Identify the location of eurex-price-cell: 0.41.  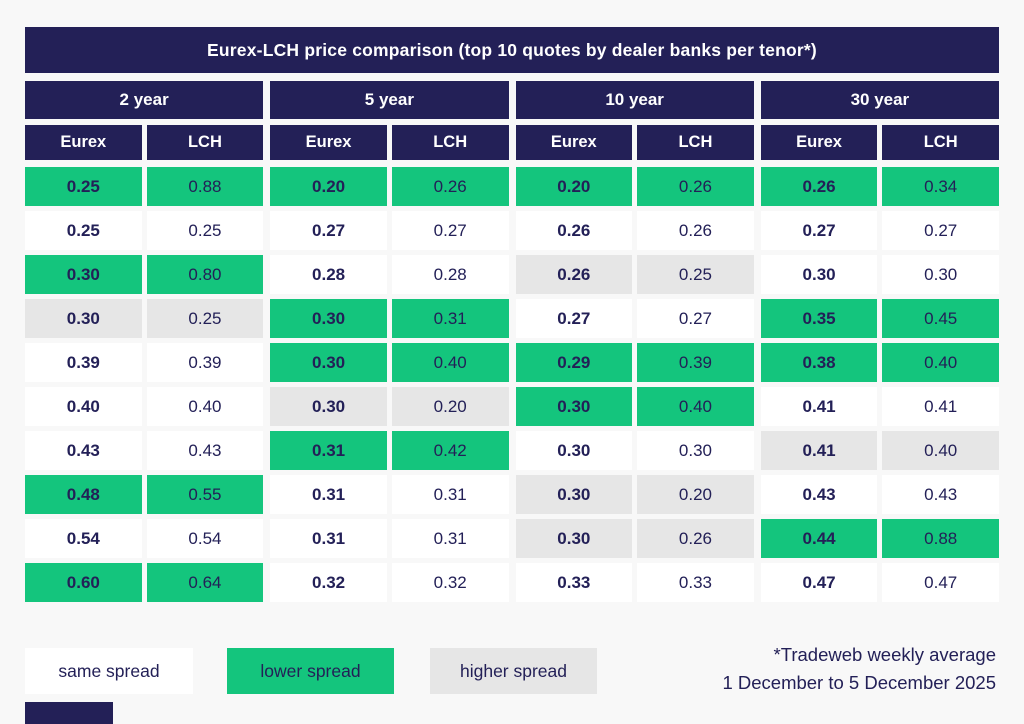
(819, 406).